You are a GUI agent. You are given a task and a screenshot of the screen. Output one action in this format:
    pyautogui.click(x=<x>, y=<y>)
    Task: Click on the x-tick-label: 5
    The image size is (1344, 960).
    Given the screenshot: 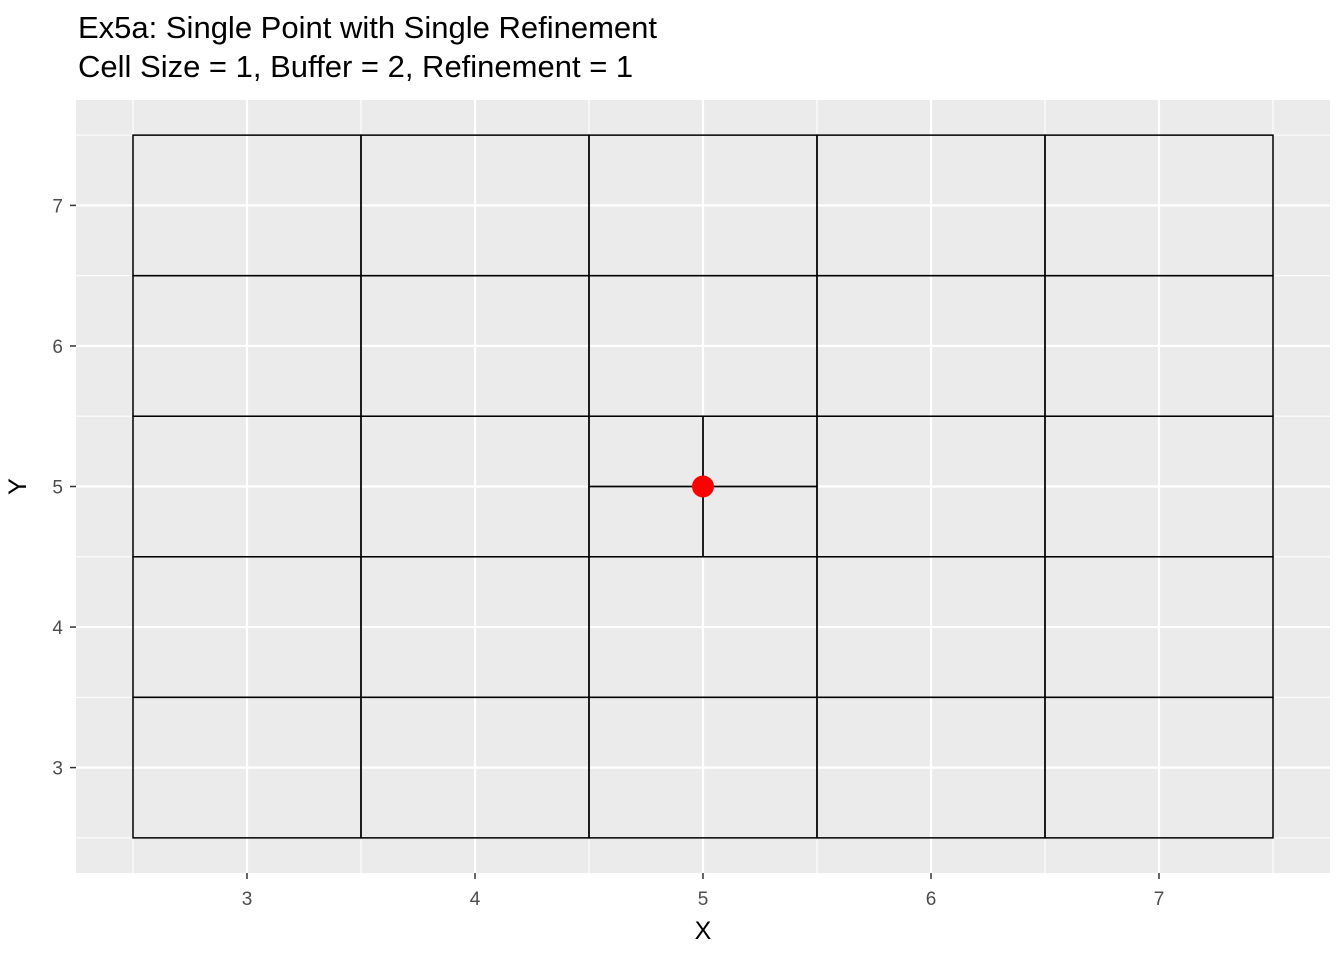 What is the action you would take?
    pyautogui.click(x=703, y=899)
    